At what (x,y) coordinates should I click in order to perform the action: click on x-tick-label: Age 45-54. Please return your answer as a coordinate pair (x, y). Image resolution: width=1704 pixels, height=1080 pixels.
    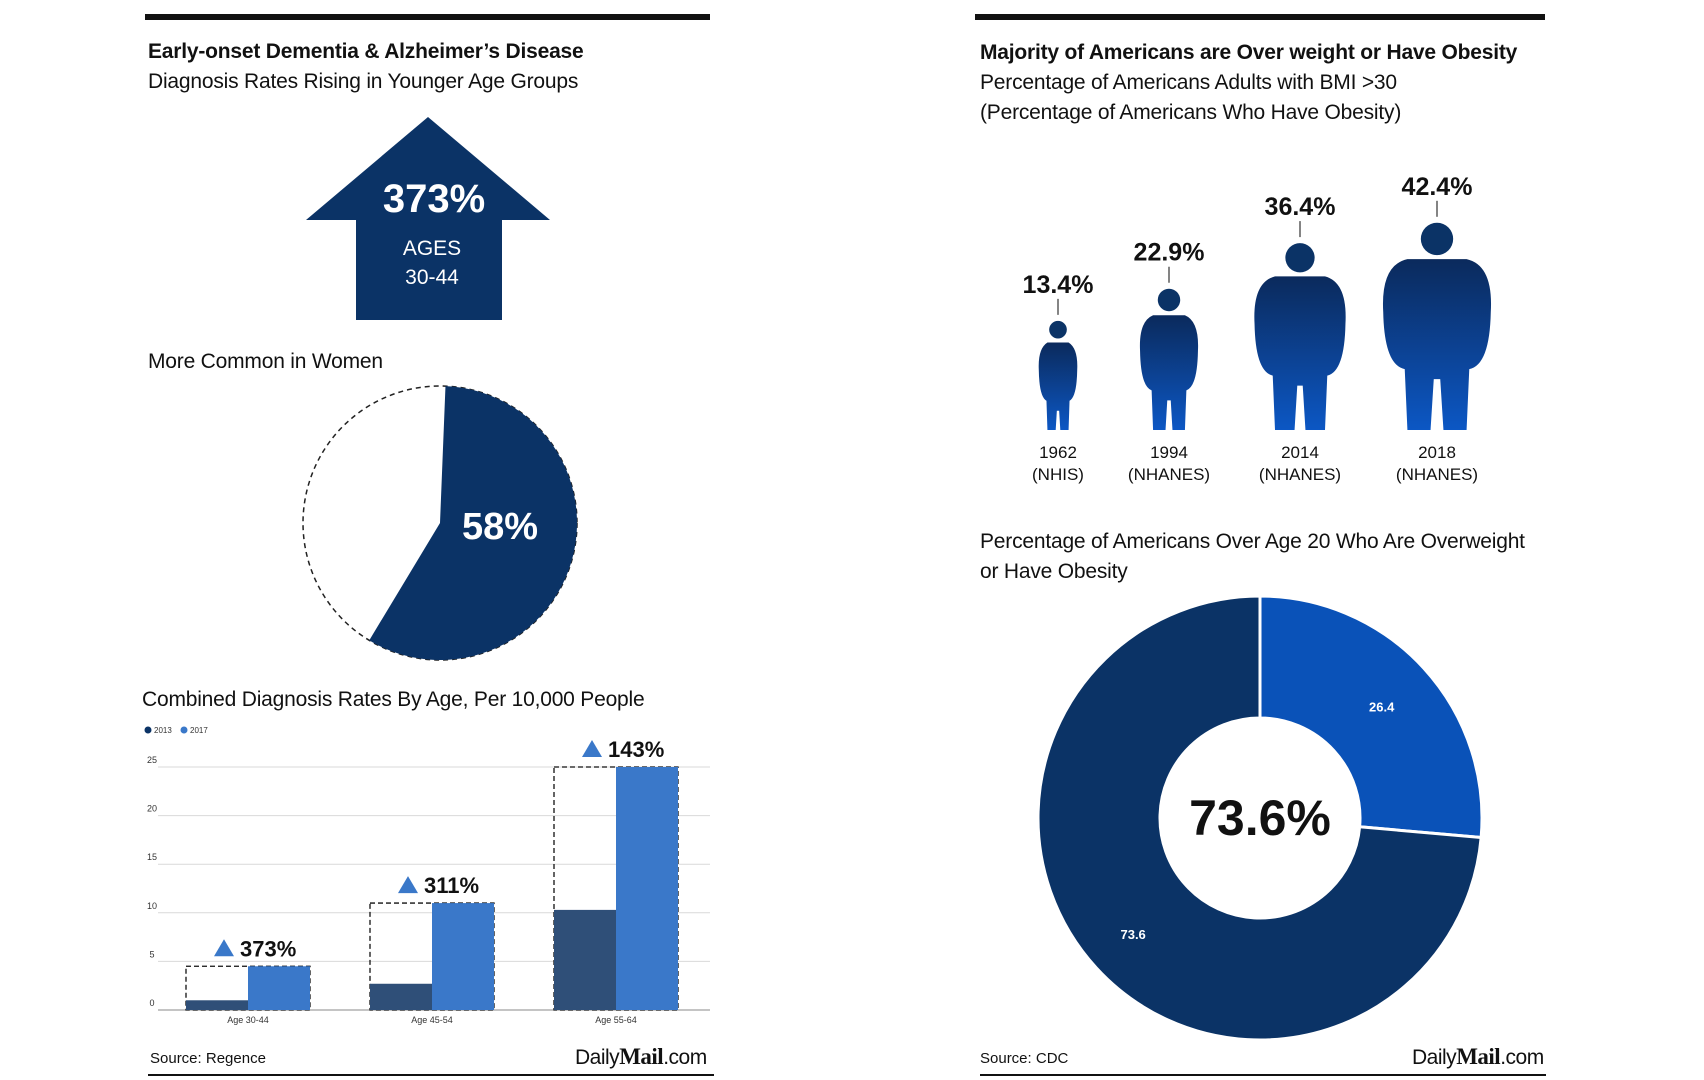
    Looking at the image, I should click on (432, 1020).